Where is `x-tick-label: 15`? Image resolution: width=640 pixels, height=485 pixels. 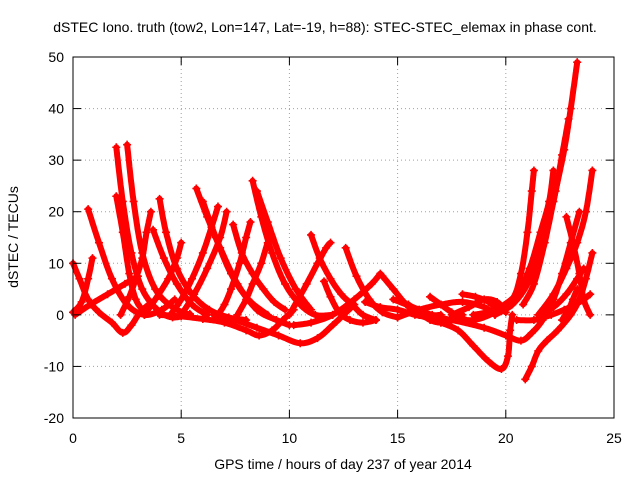 x-tick-label: 15 is located at coordinates (398, 438).